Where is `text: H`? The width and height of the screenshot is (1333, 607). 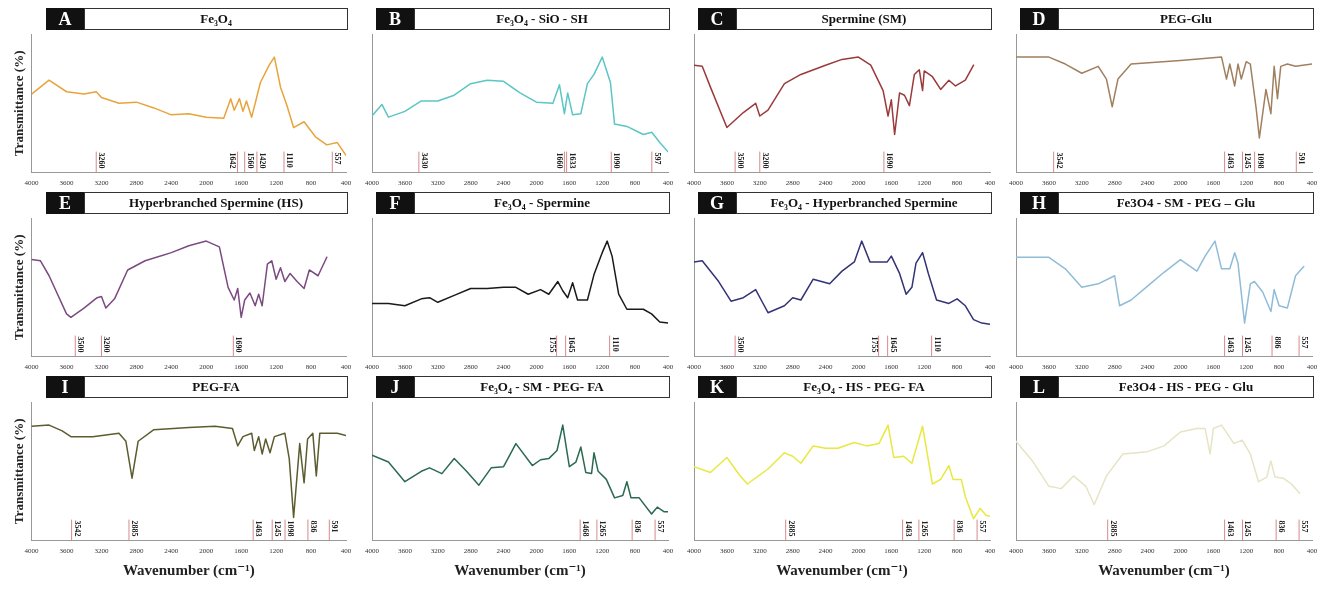
text: H is located at coordinates (1039, 203).